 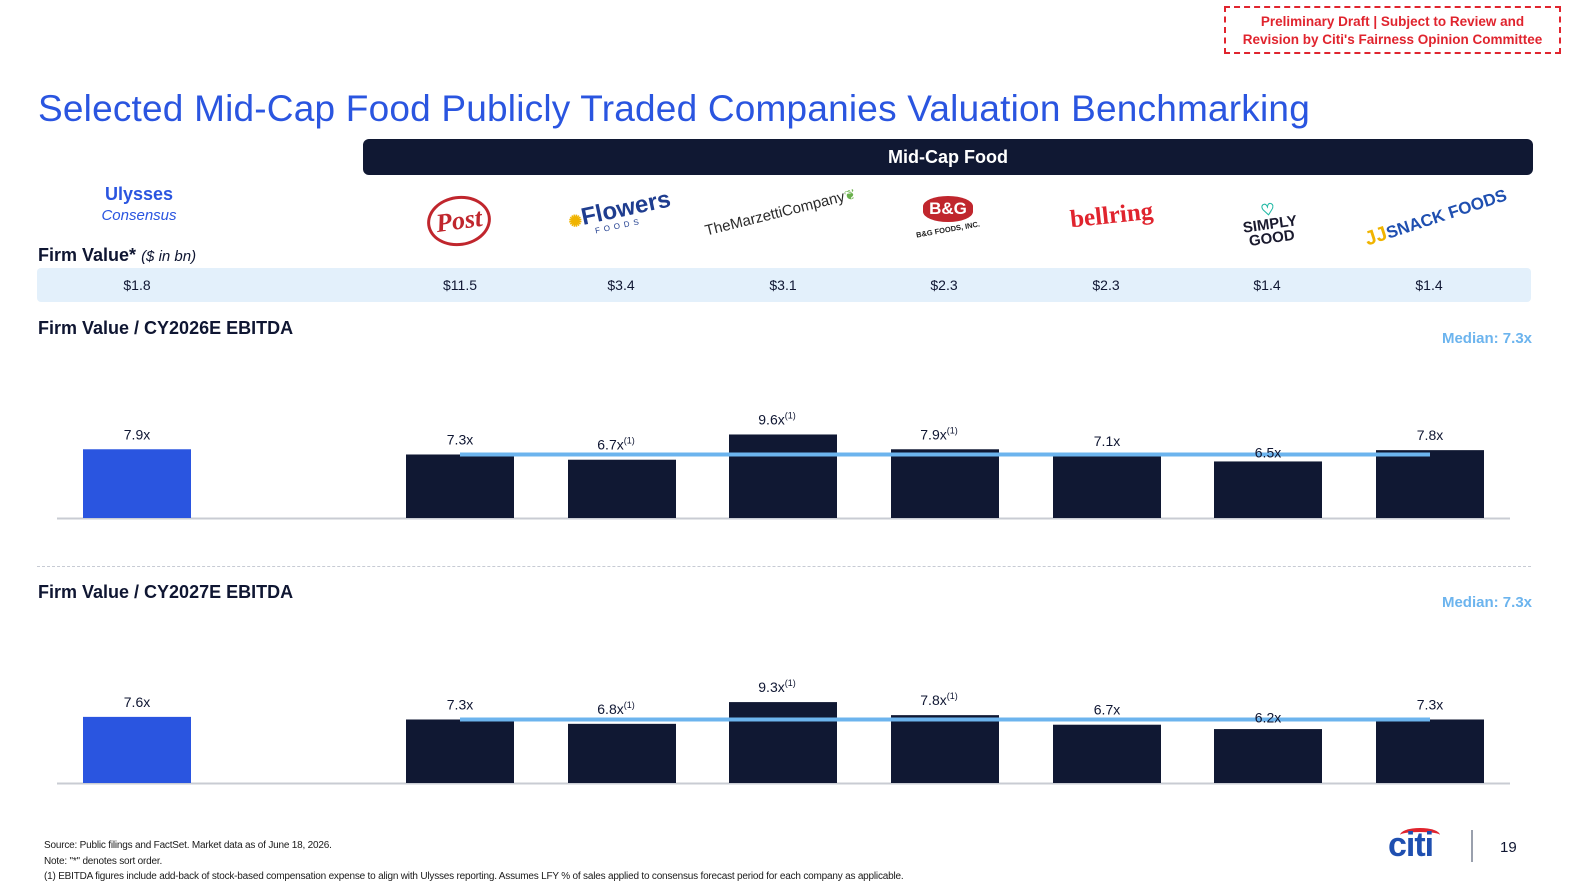 I want to click on bg-foods-logo: B&G B&G FOODS, INC., so click(x=948, y=218).